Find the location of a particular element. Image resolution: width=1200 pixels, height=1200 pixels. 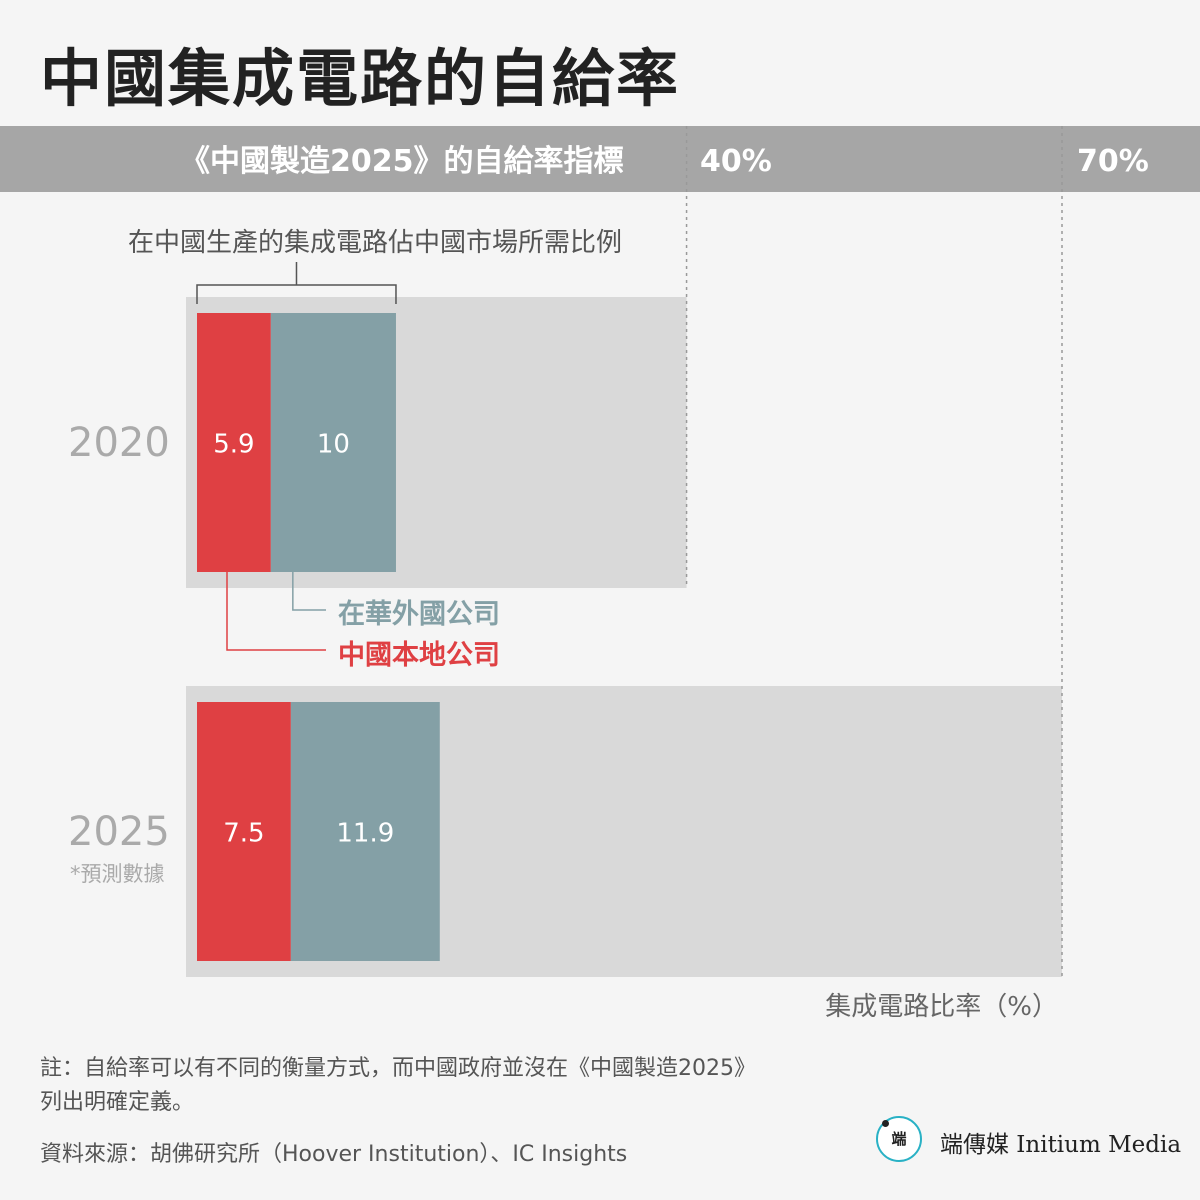

bar-foreign-2025 is located at coordinates (365, 831).